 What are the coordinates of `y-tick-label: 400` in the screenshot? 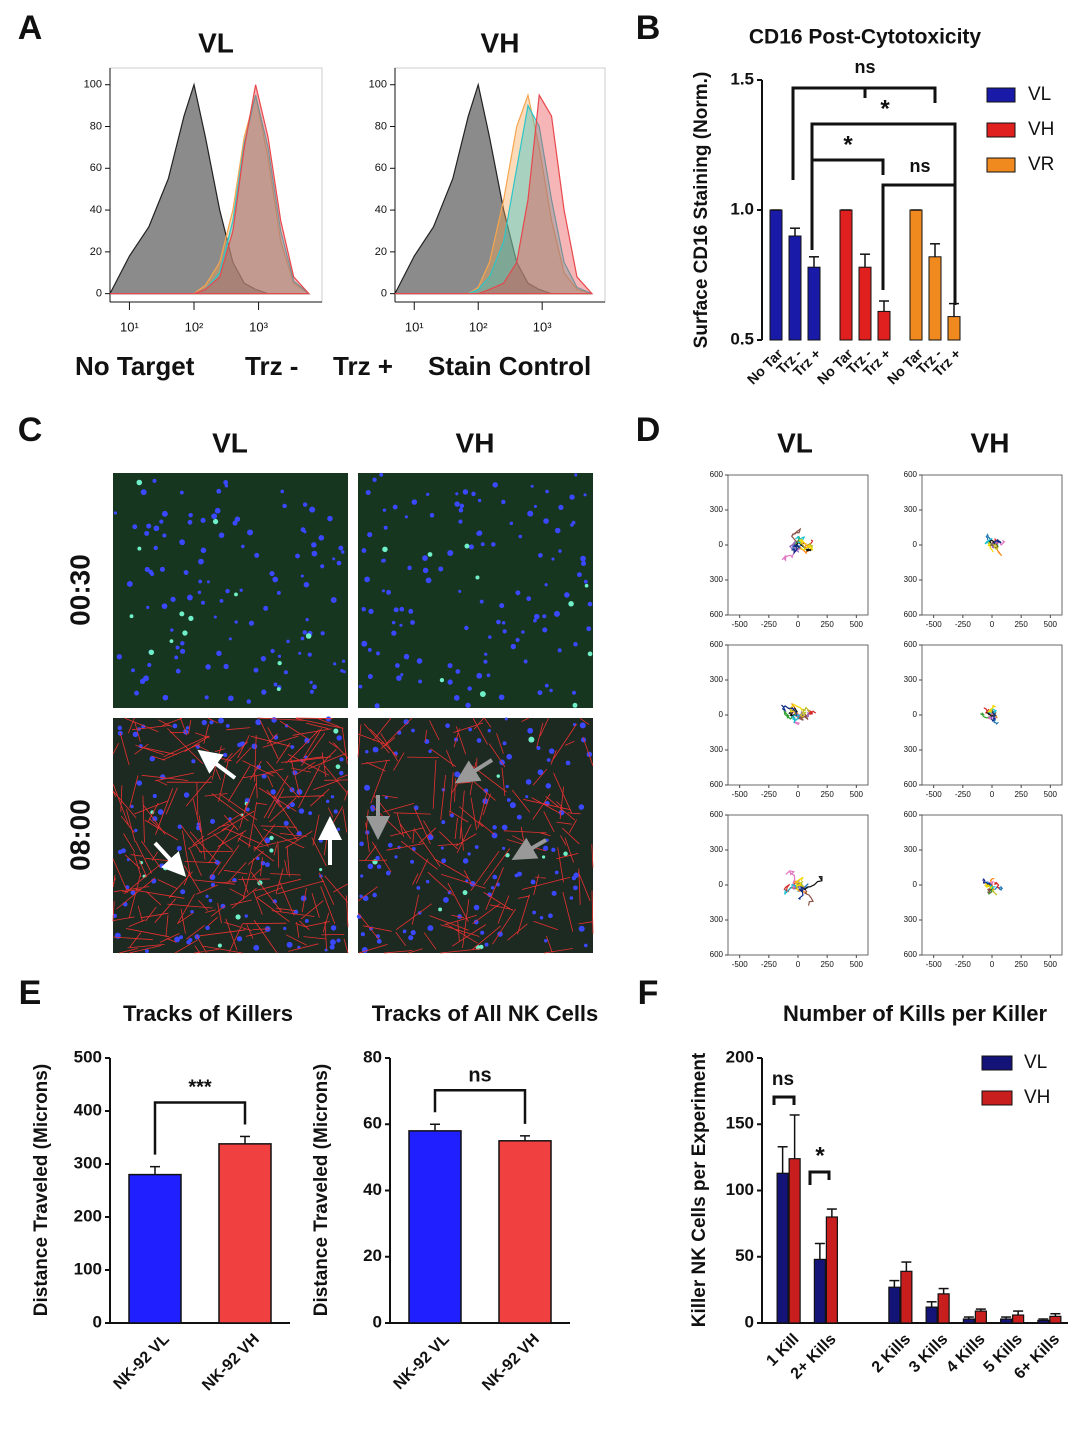 It's located at (88, 1109).